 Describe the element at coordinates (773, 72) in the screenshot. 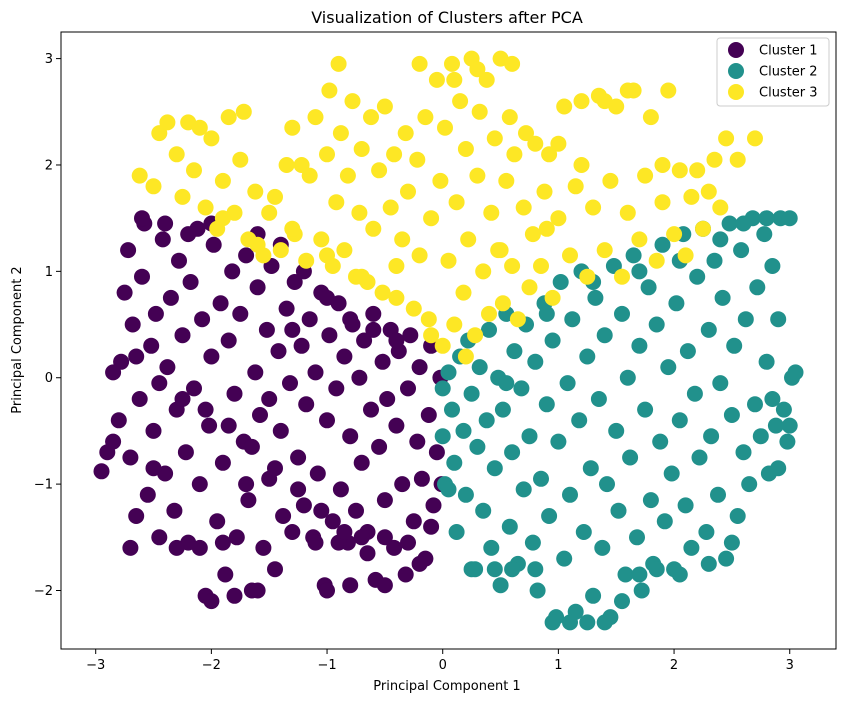

I see `legend-box` at that location.